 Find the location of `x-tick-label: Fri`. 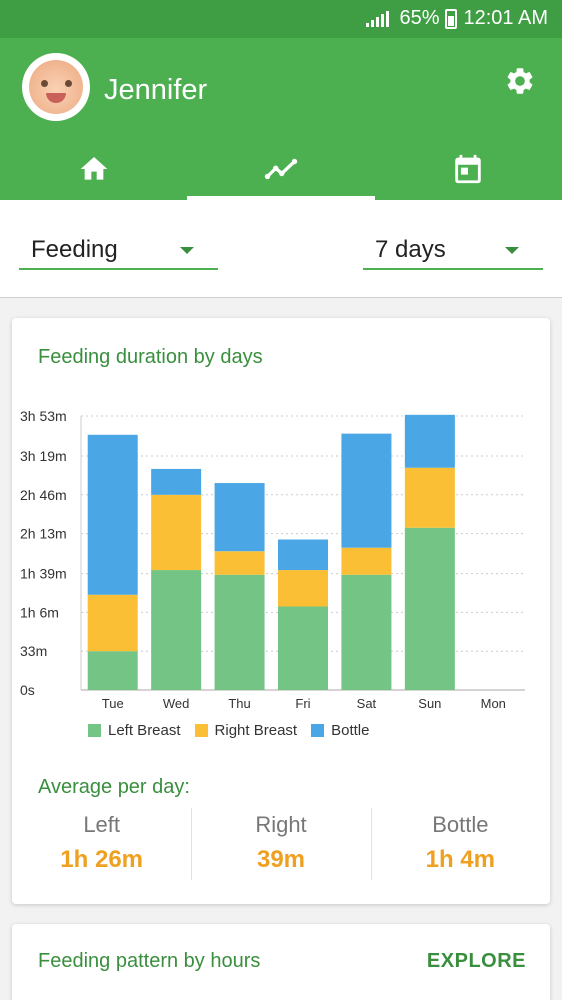

x-tick-label: Fri is located at coordinates (302, 703).